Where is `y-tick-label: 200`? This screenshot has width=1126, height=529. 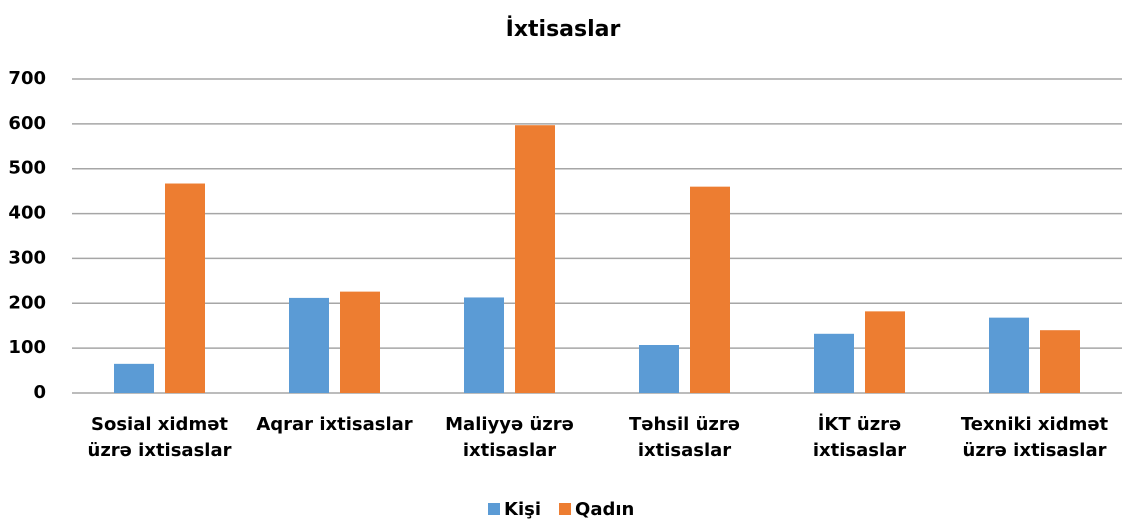
y-tick-label: 200 is located at coordinates (27, 302).